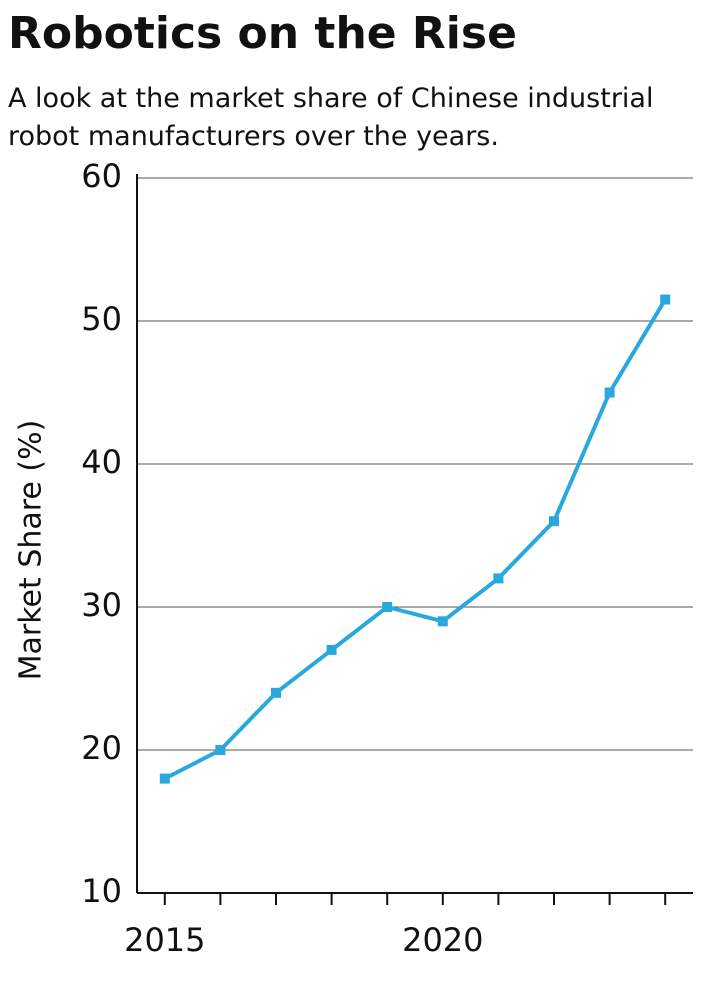  What do you see at coordinates (101, 319) in the screenshot?
I see `y-tick-label: 50` at bounding box center [101, 319].